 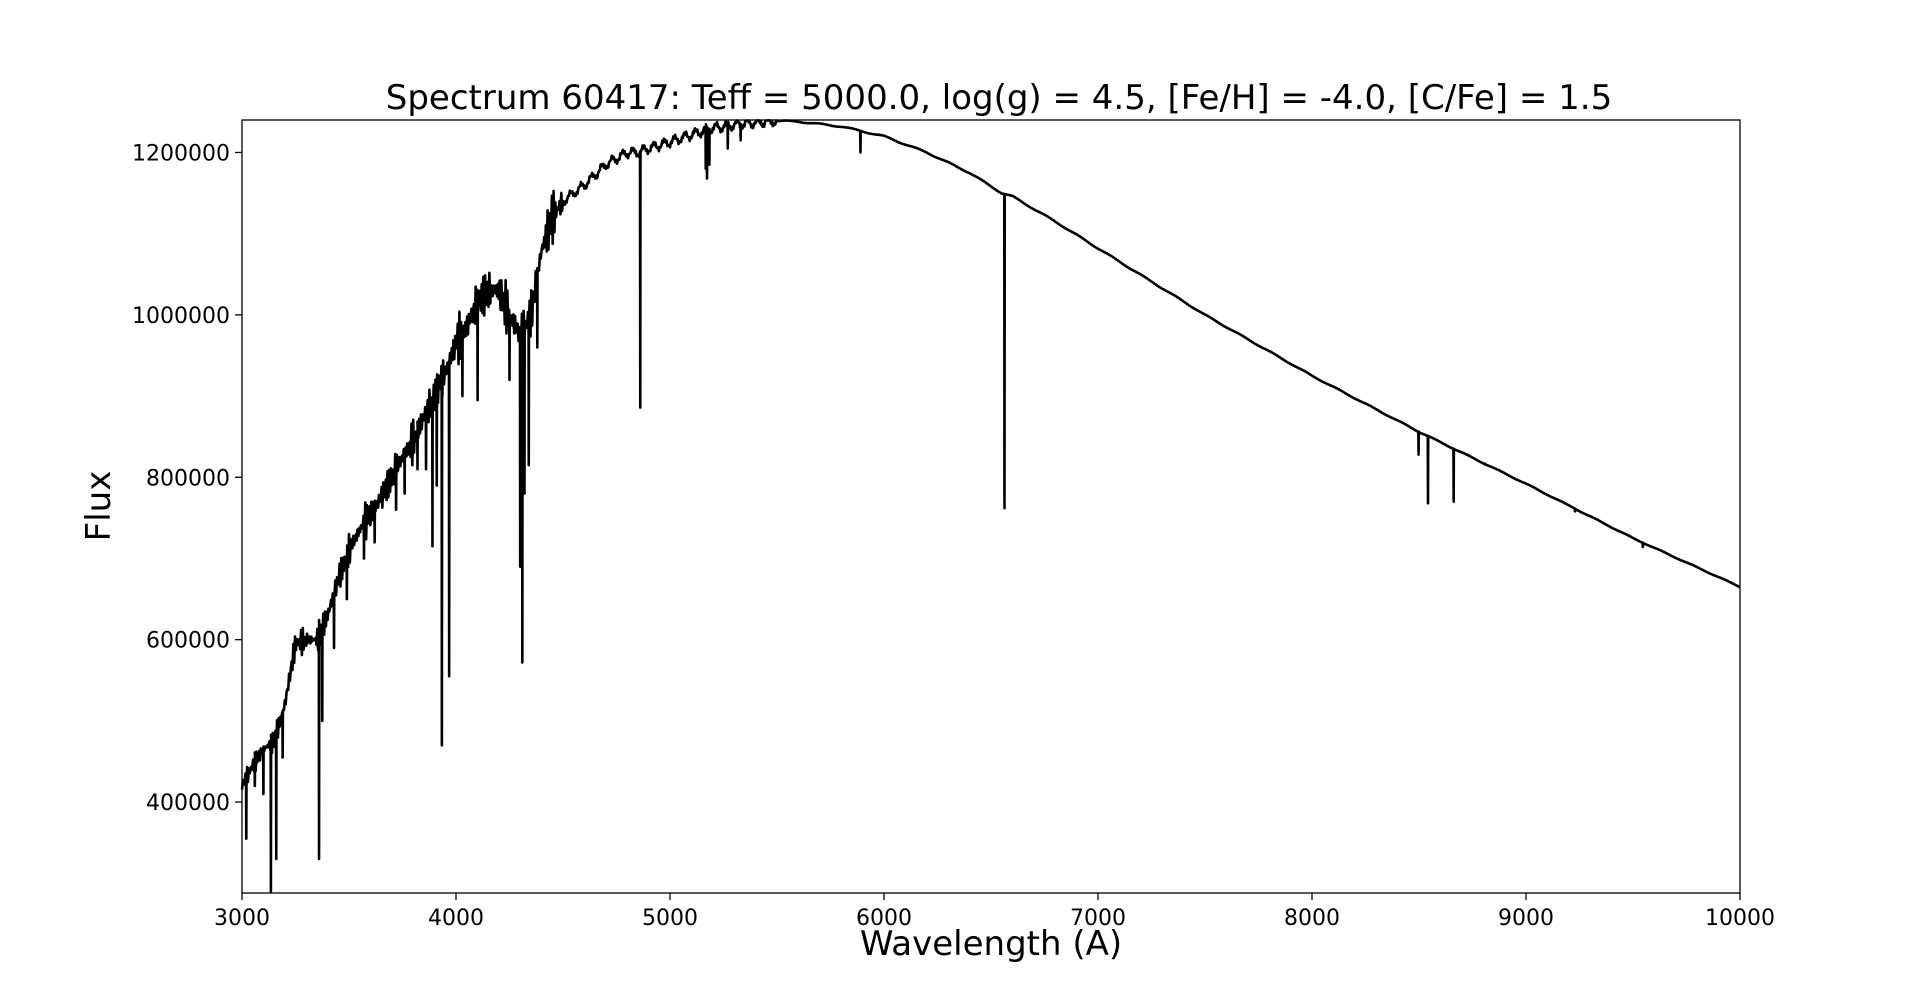 I want to click on x-tick-label: 7000, so click(x=1098, y=918).